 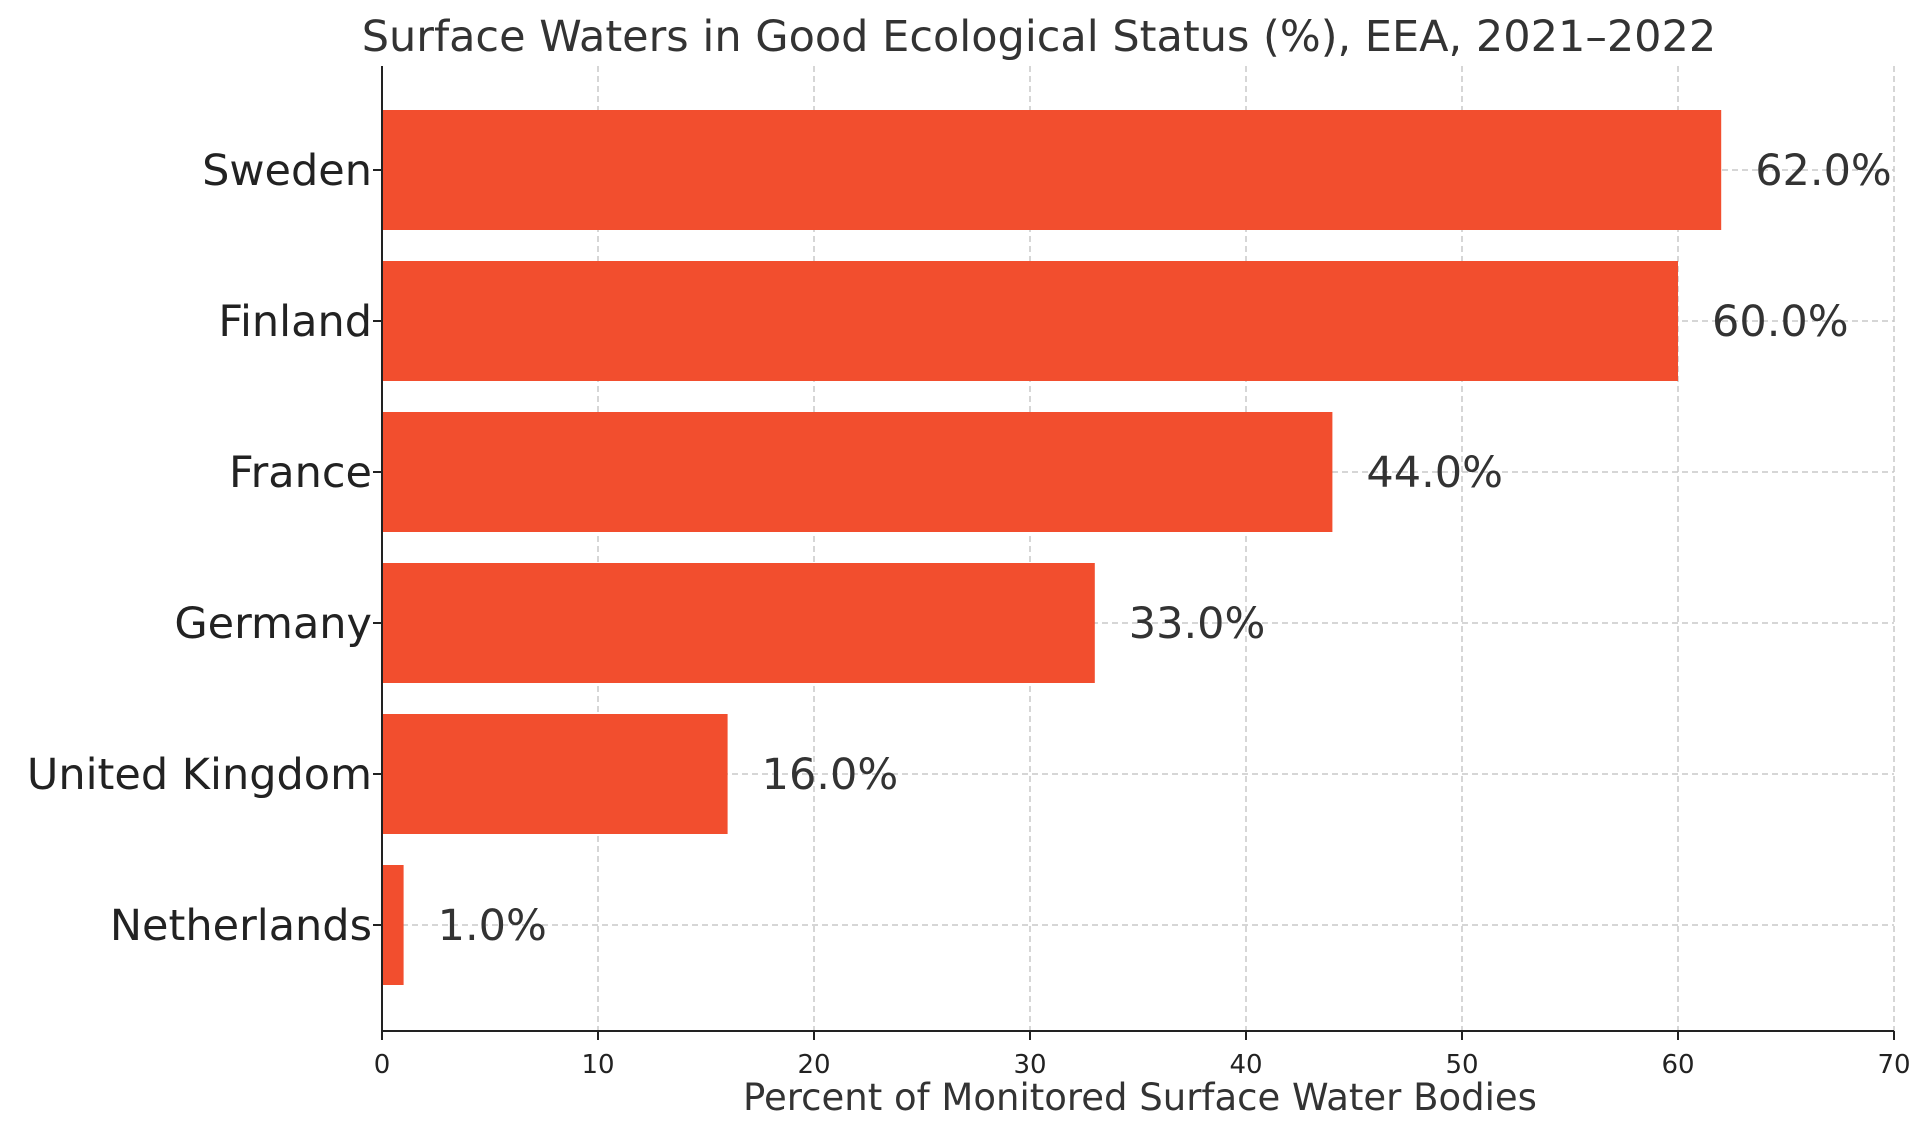 I want to click on data-label: 62.0%, so click(x=1823, y=171).